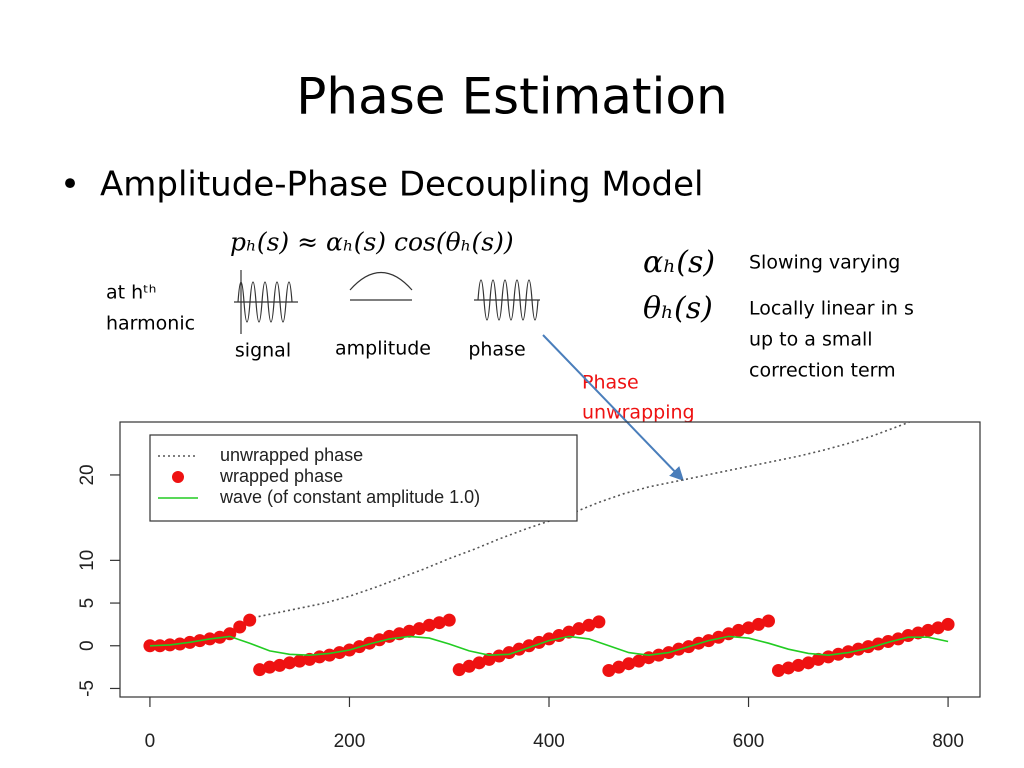  What do you see at coordinates (549, 741) in the screenshot?
I see `x-tick-label: 400` at bounding box center [549, 741].